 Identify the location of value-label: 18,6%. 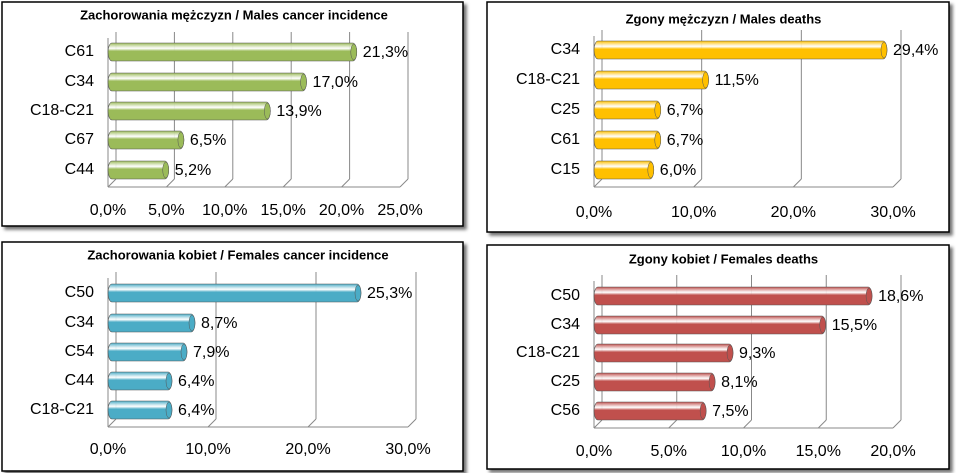
(900, 296).